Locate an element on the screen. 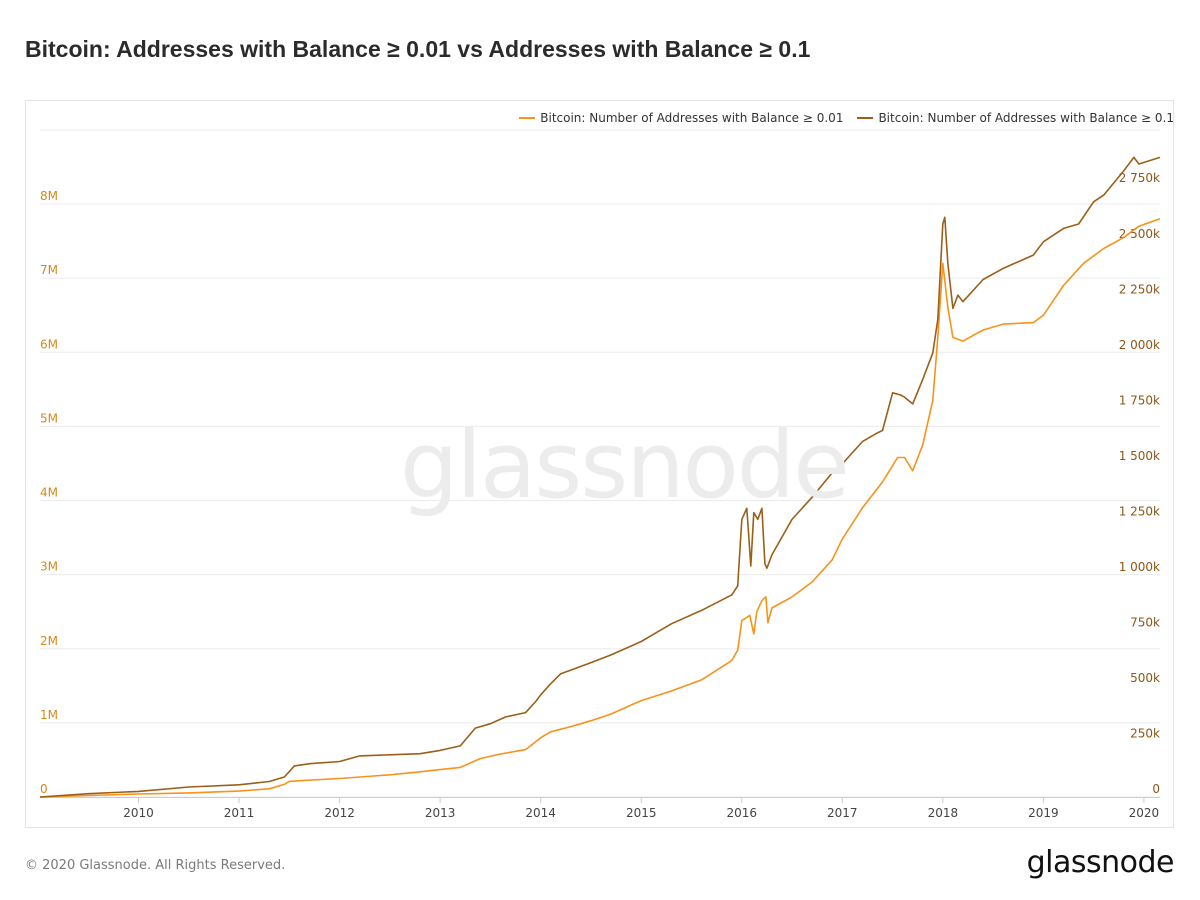  glassnode-logo: glassnode is located at coordinates (1100, 862).